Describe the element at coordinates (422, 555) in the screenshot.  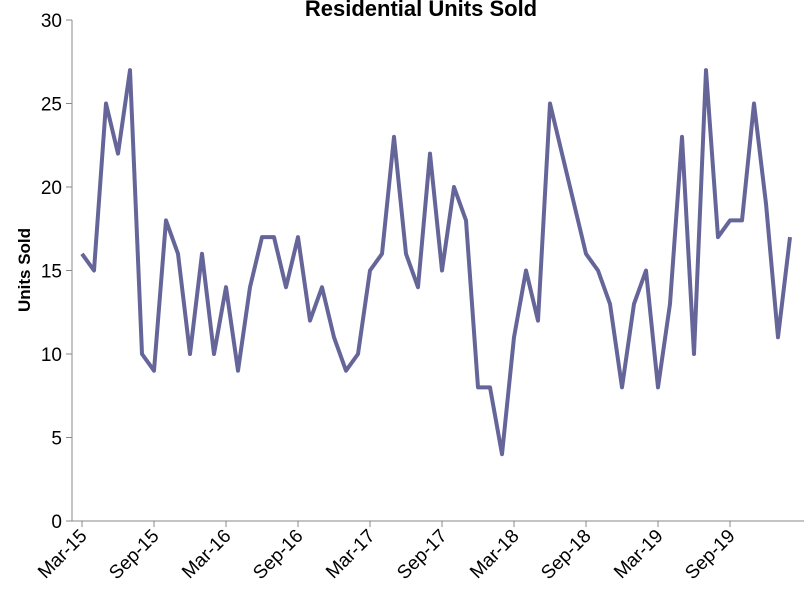
I see `x-tick-label: Sep-17` at that location.